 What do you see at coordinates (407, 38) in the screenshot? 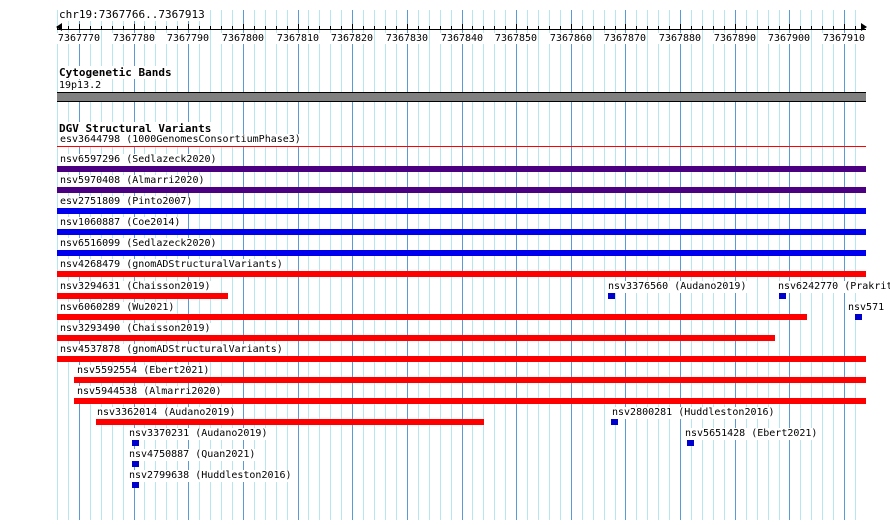
I see `ruler-tick-label: 7367830` at bounding box center [407, 38].